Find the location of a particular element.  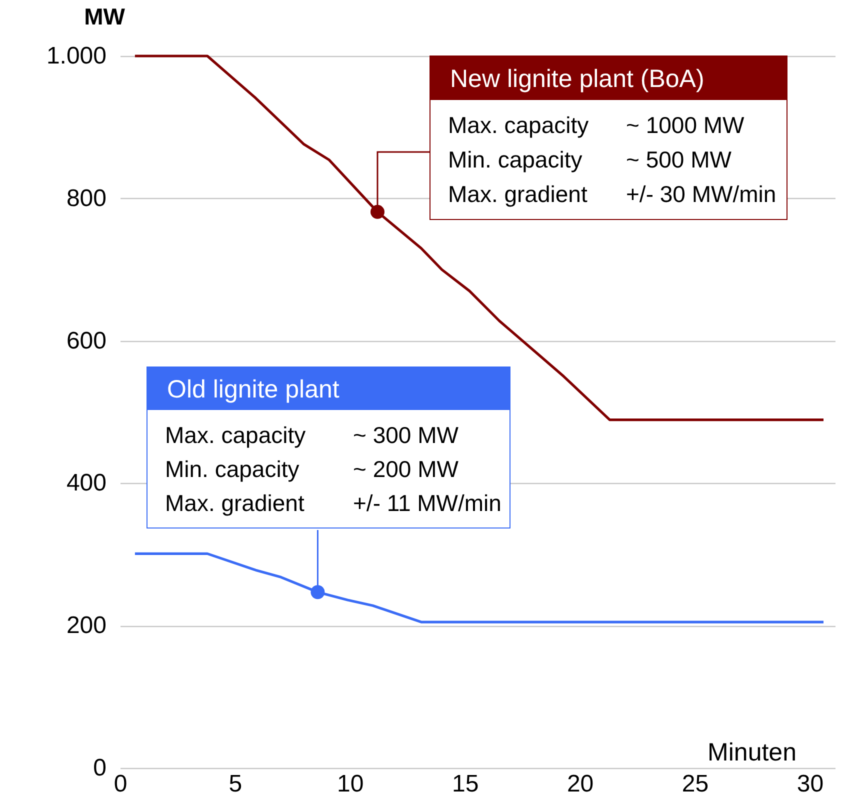

y-tick-label: 200 is located at coordinates (86, 626).